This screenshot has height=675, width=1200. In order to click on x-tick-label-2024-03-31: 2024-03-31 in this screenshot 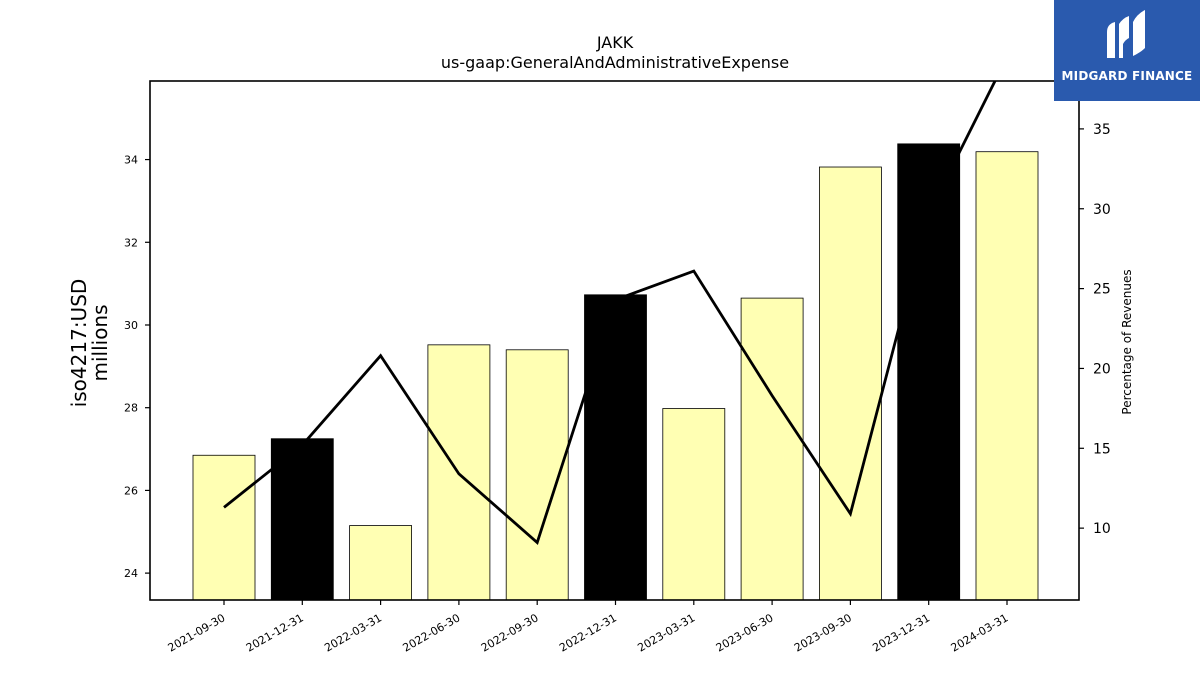, I will do `click(980, 632)`.